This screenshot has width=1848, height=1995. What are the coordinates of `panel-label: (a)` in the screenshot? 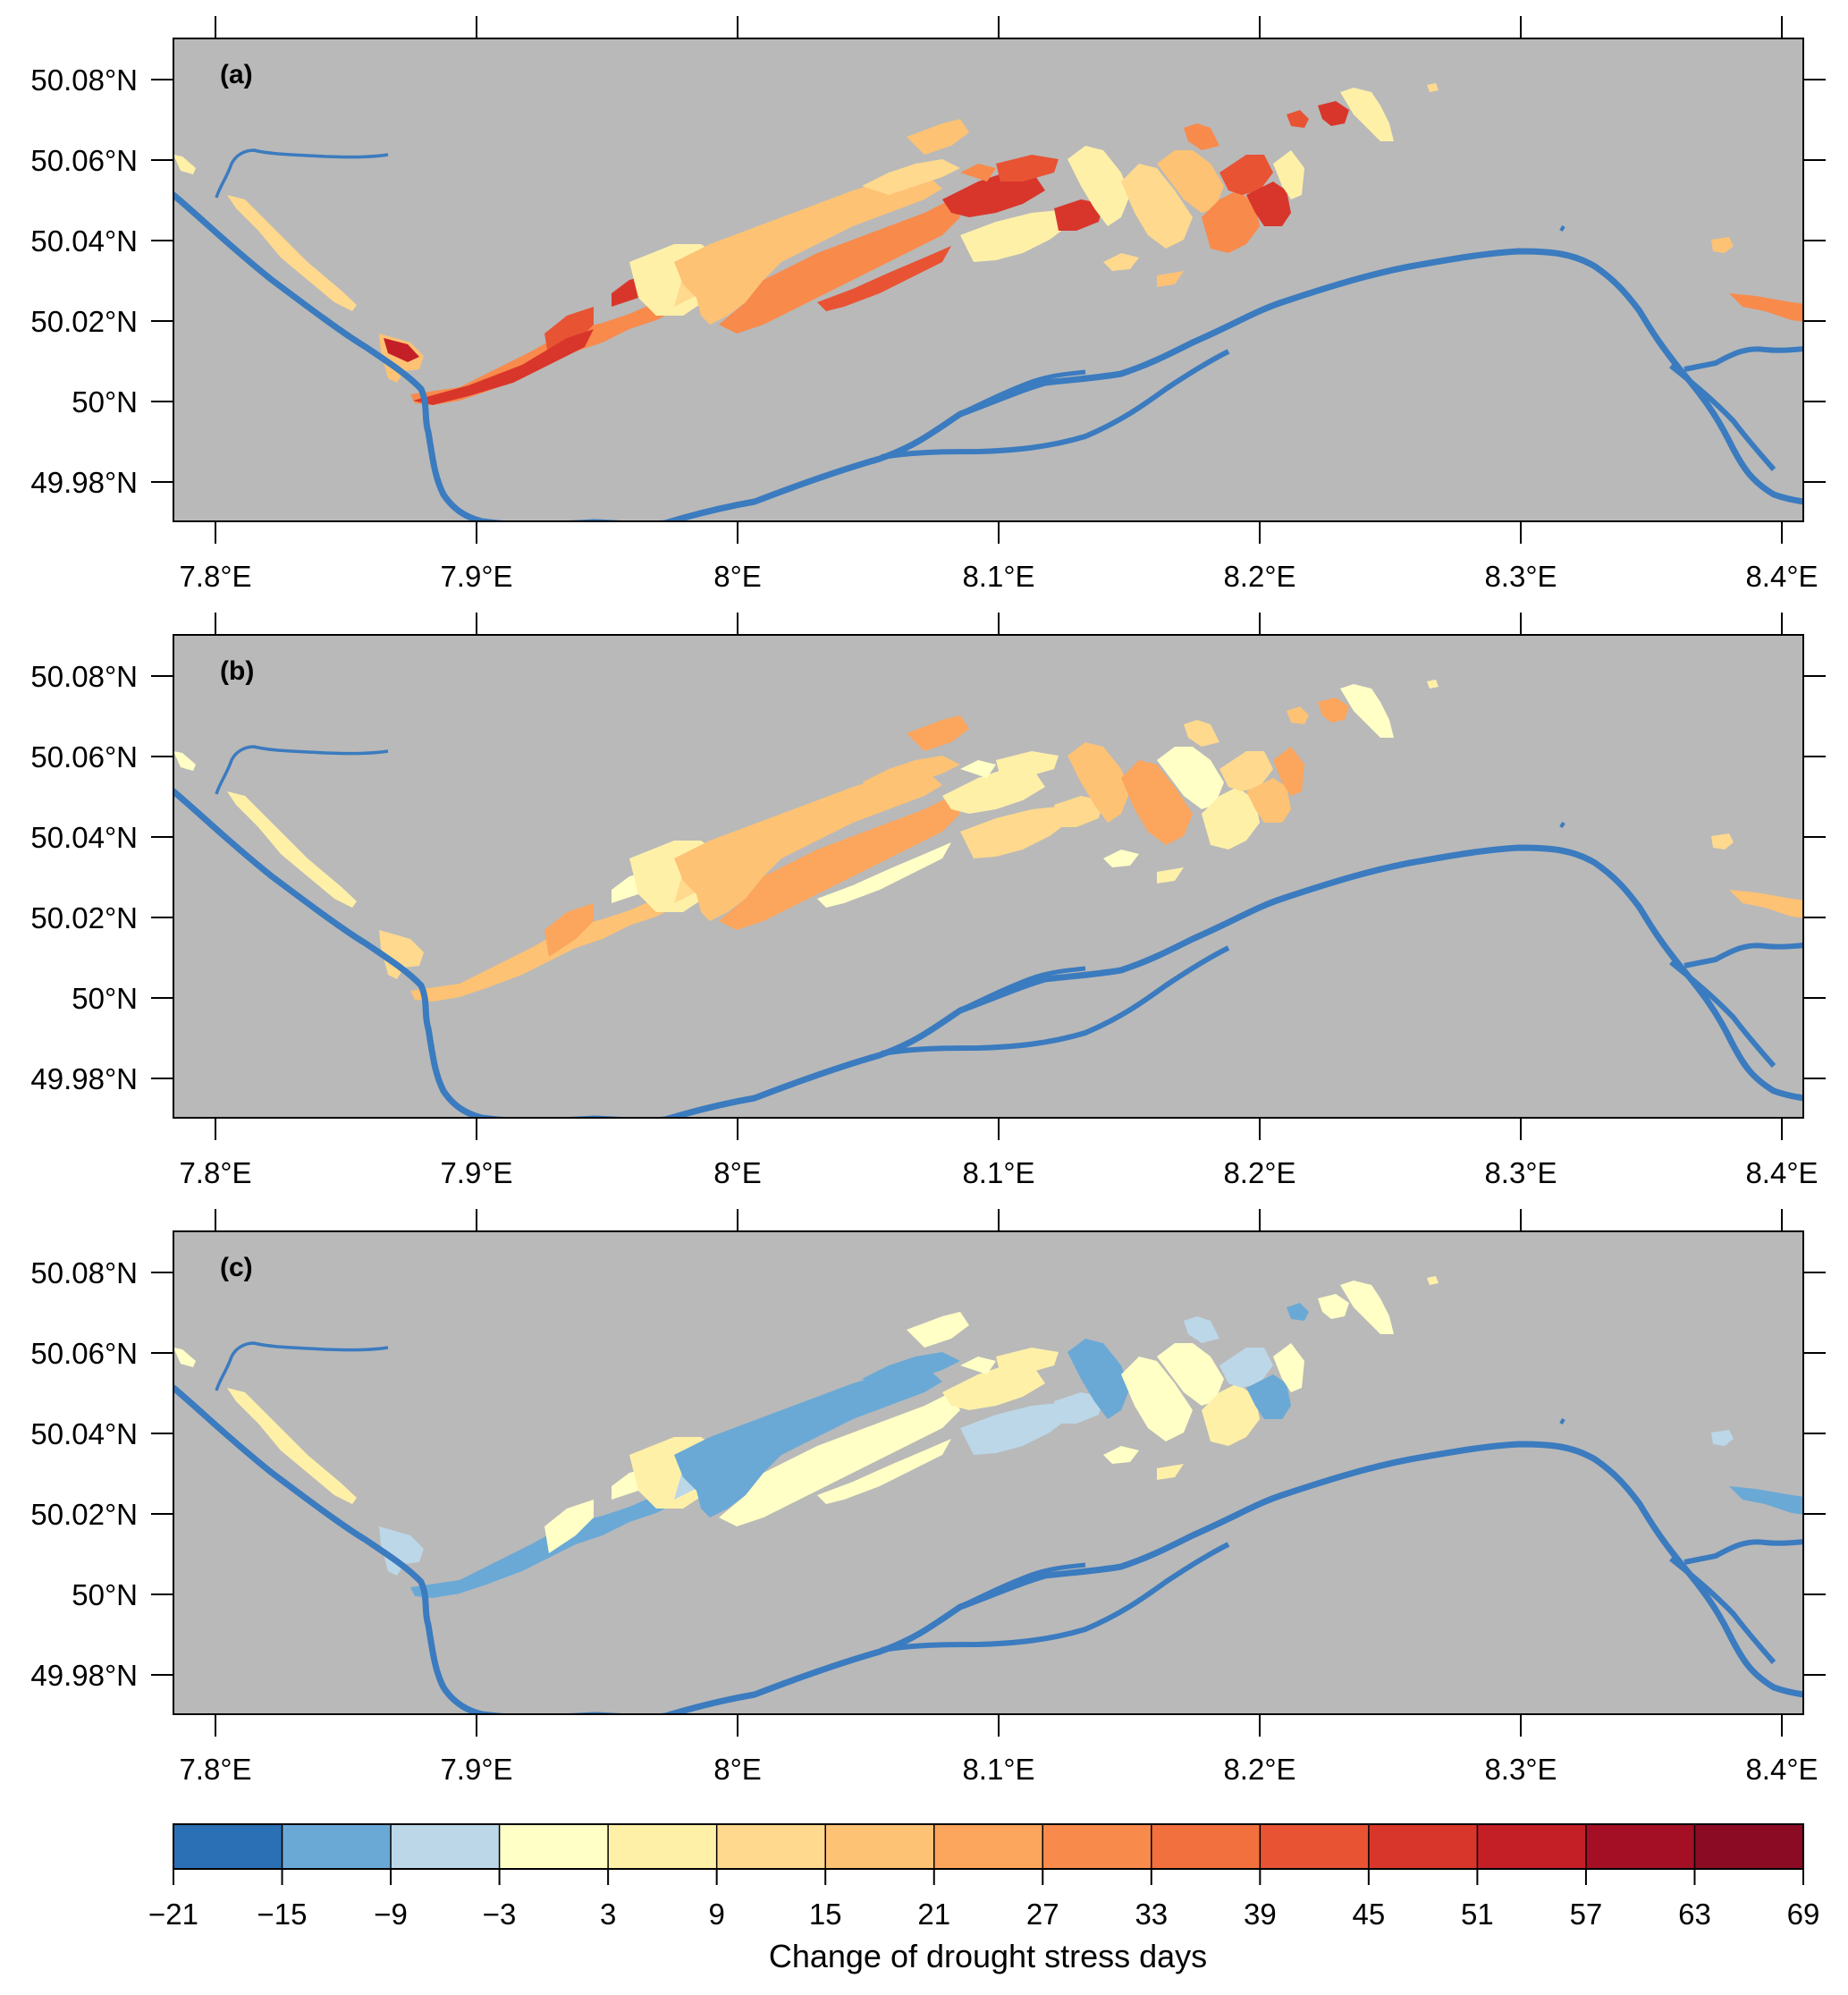 It's located at (236, 75).